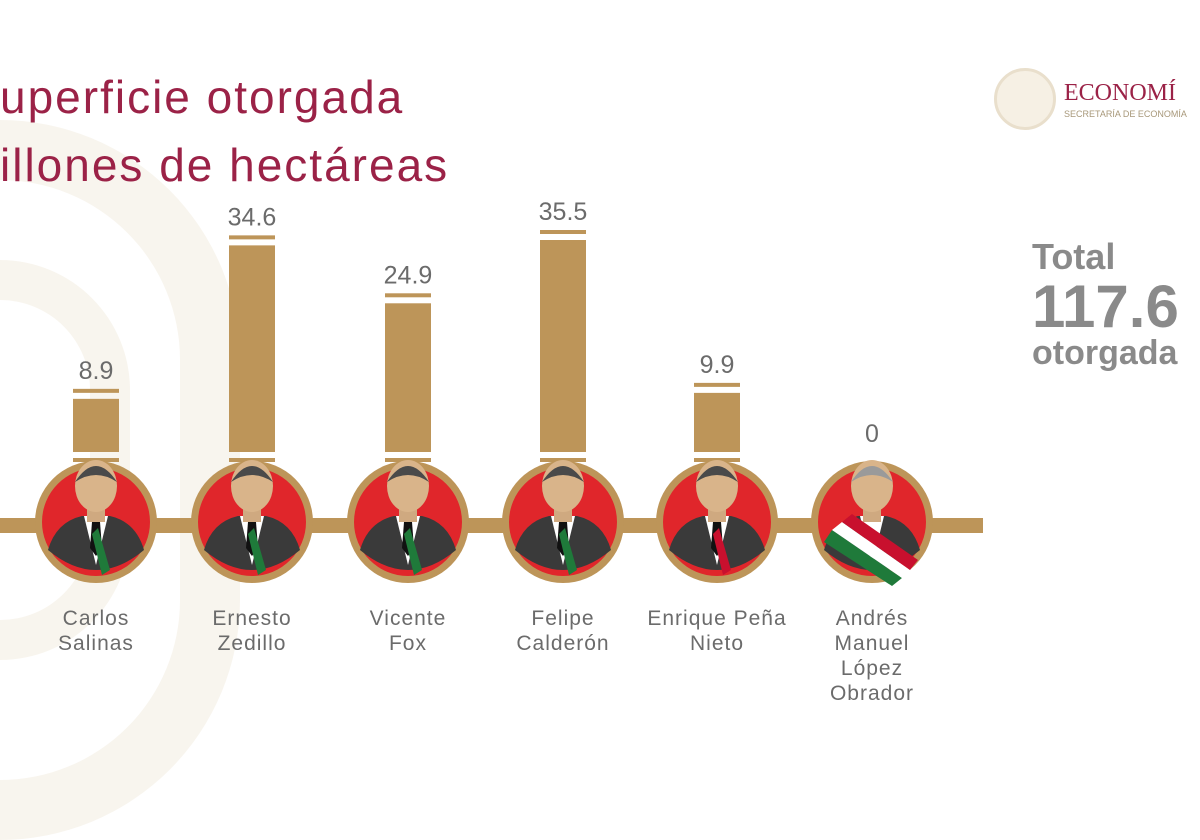 The image size is (1200, 840). What do you see at coordinates (96, 371) in the screenshot?
I see `data-label: 8.9` at bounding box center [96, 371].